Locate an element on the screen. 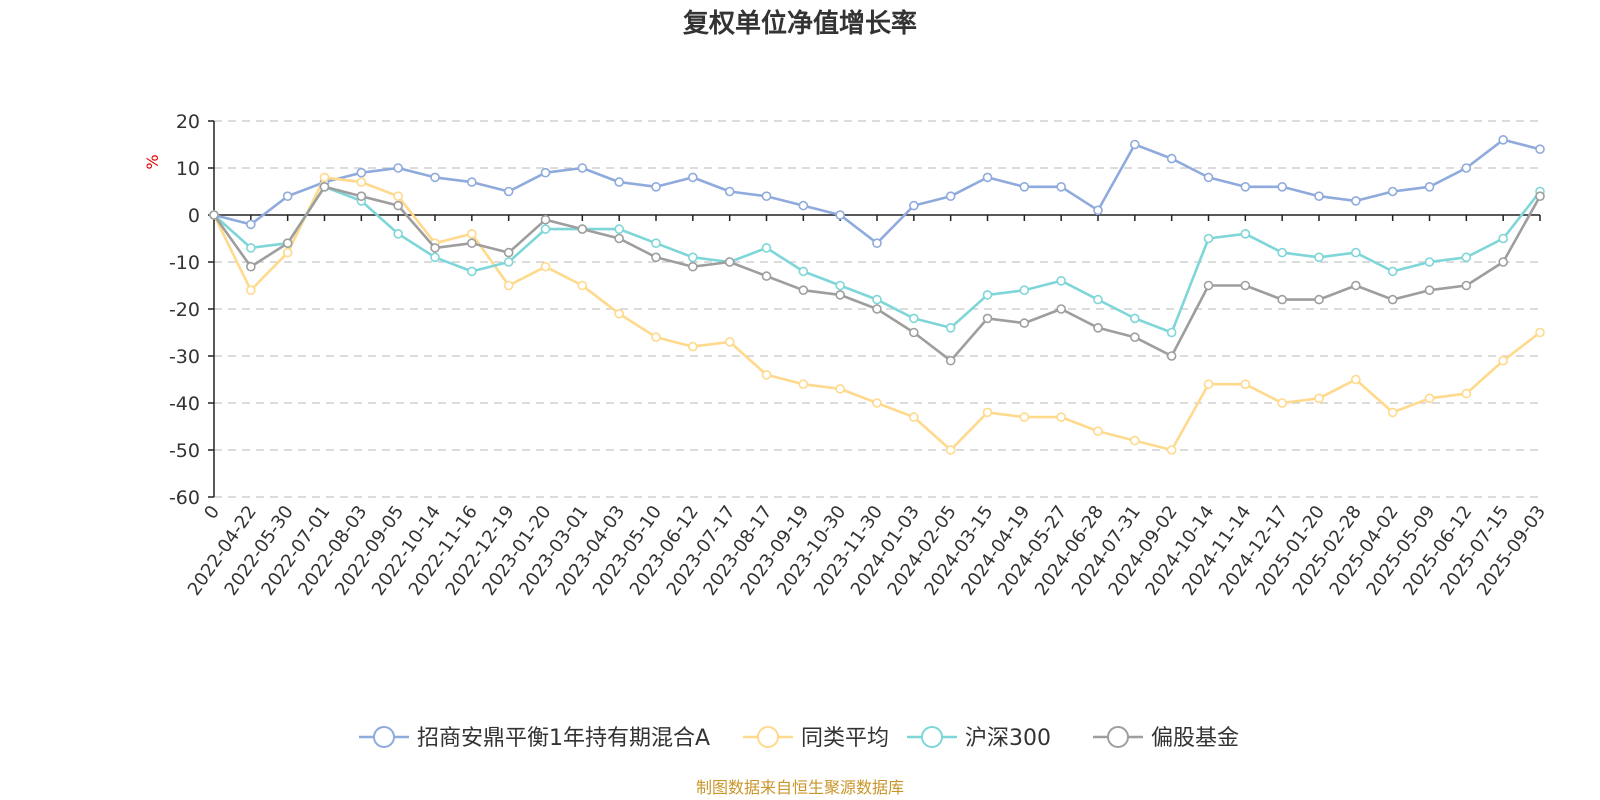 The width and height of the screenshot is (1600, 800). y-tick-label: -40 is located at coordinates (184, 404).